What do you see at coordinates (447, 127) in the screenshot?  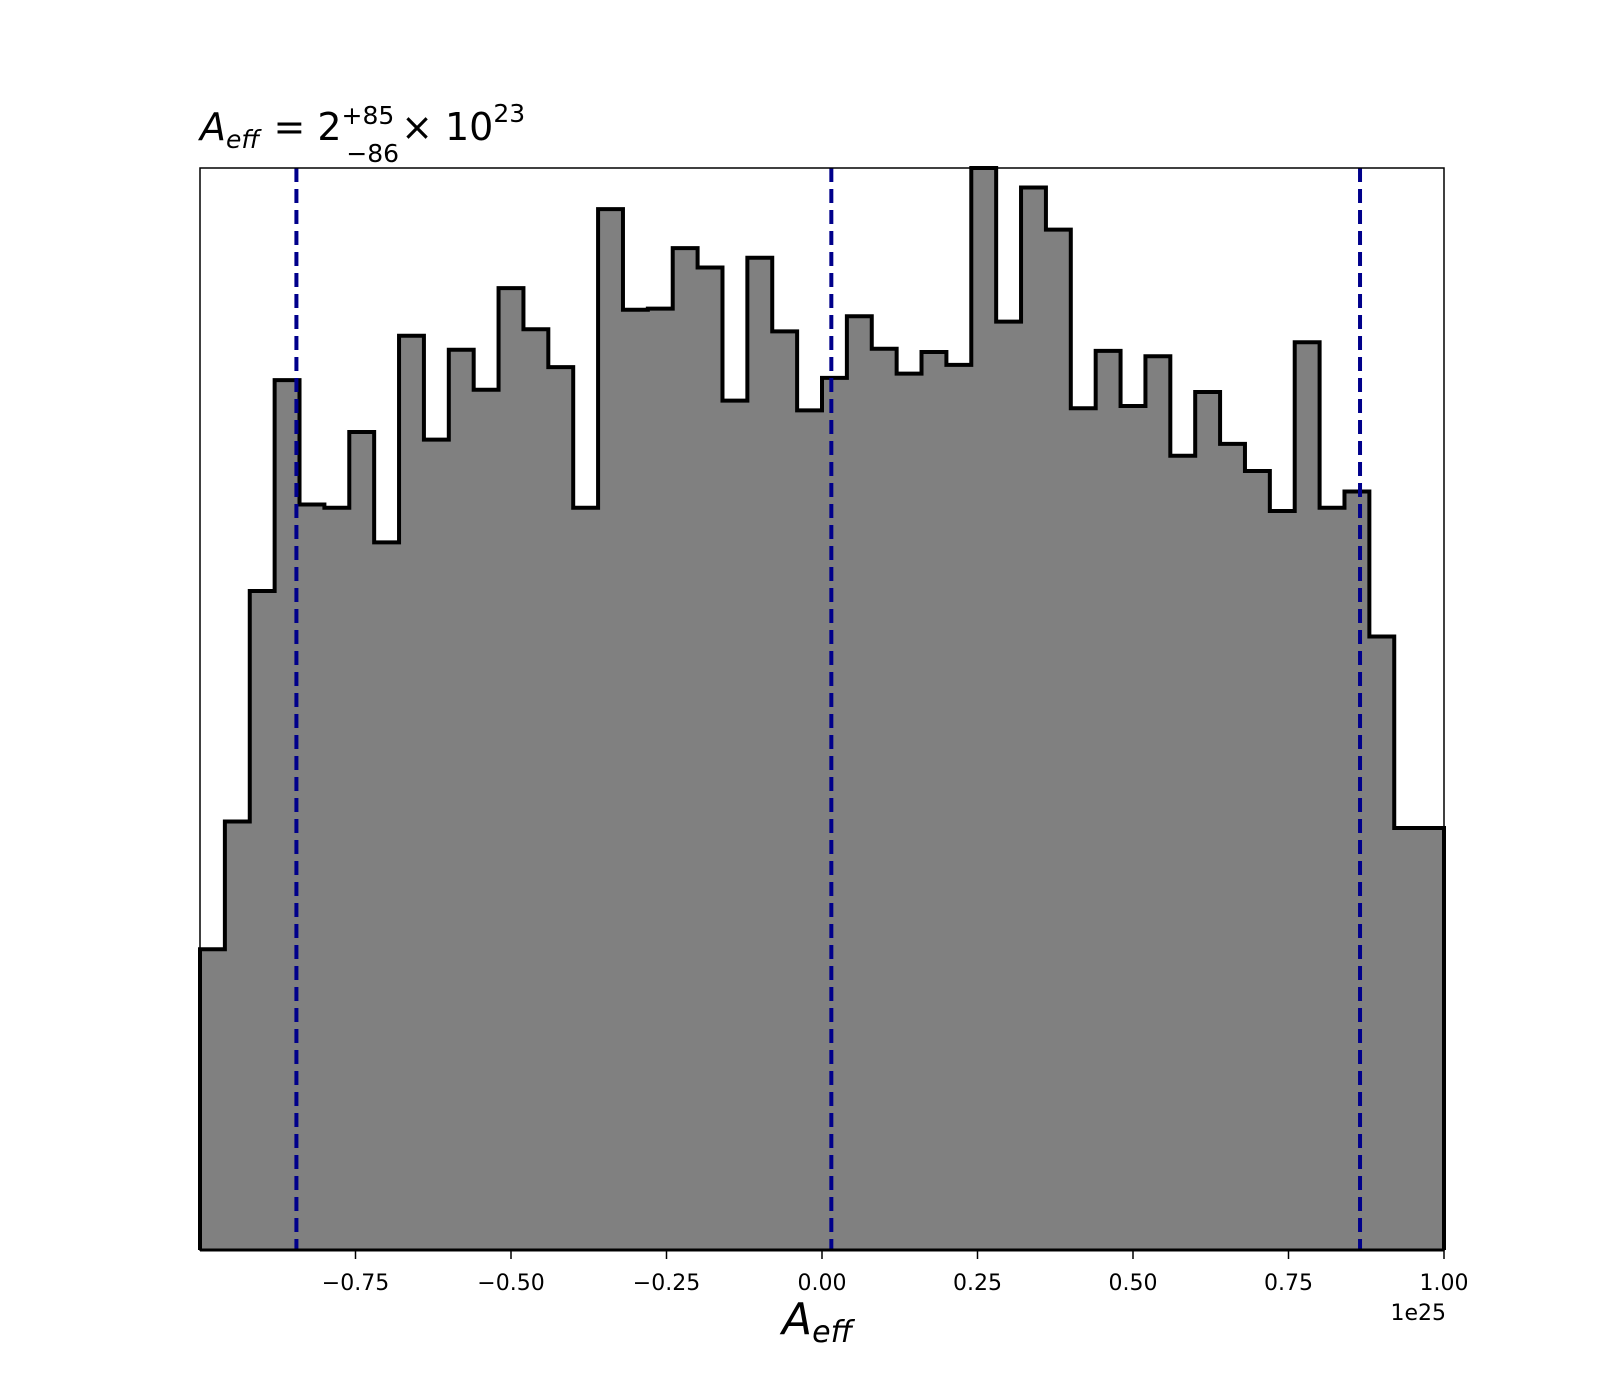 I see `title-times: × 10` at bounding box center [447, 127].